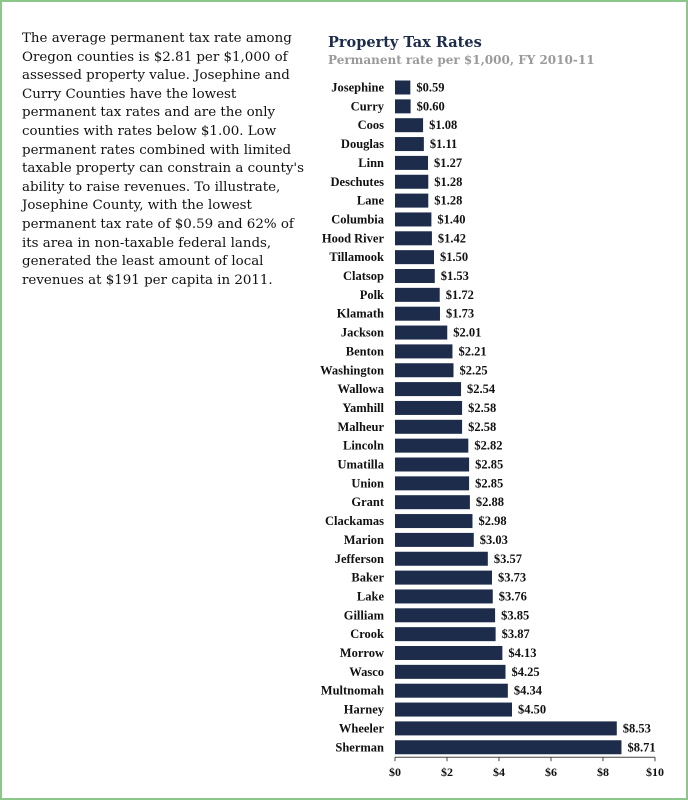  I want to click on value-label: $8.71, so click(641, 747).